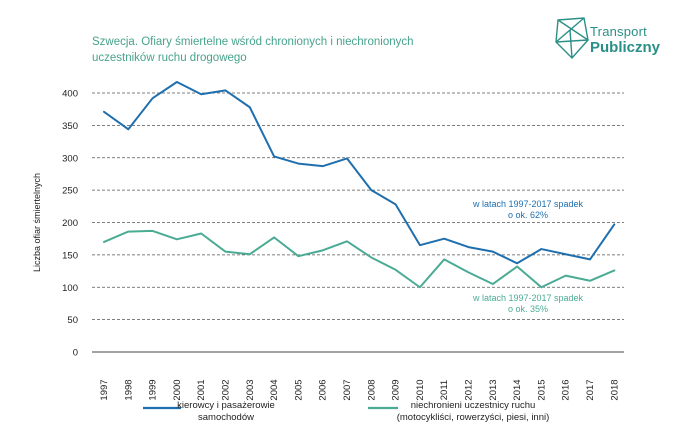  Describe the element at coordinates (572, 38) in the screenshot. I see `transport-publiczny-logo-icon` at that location.